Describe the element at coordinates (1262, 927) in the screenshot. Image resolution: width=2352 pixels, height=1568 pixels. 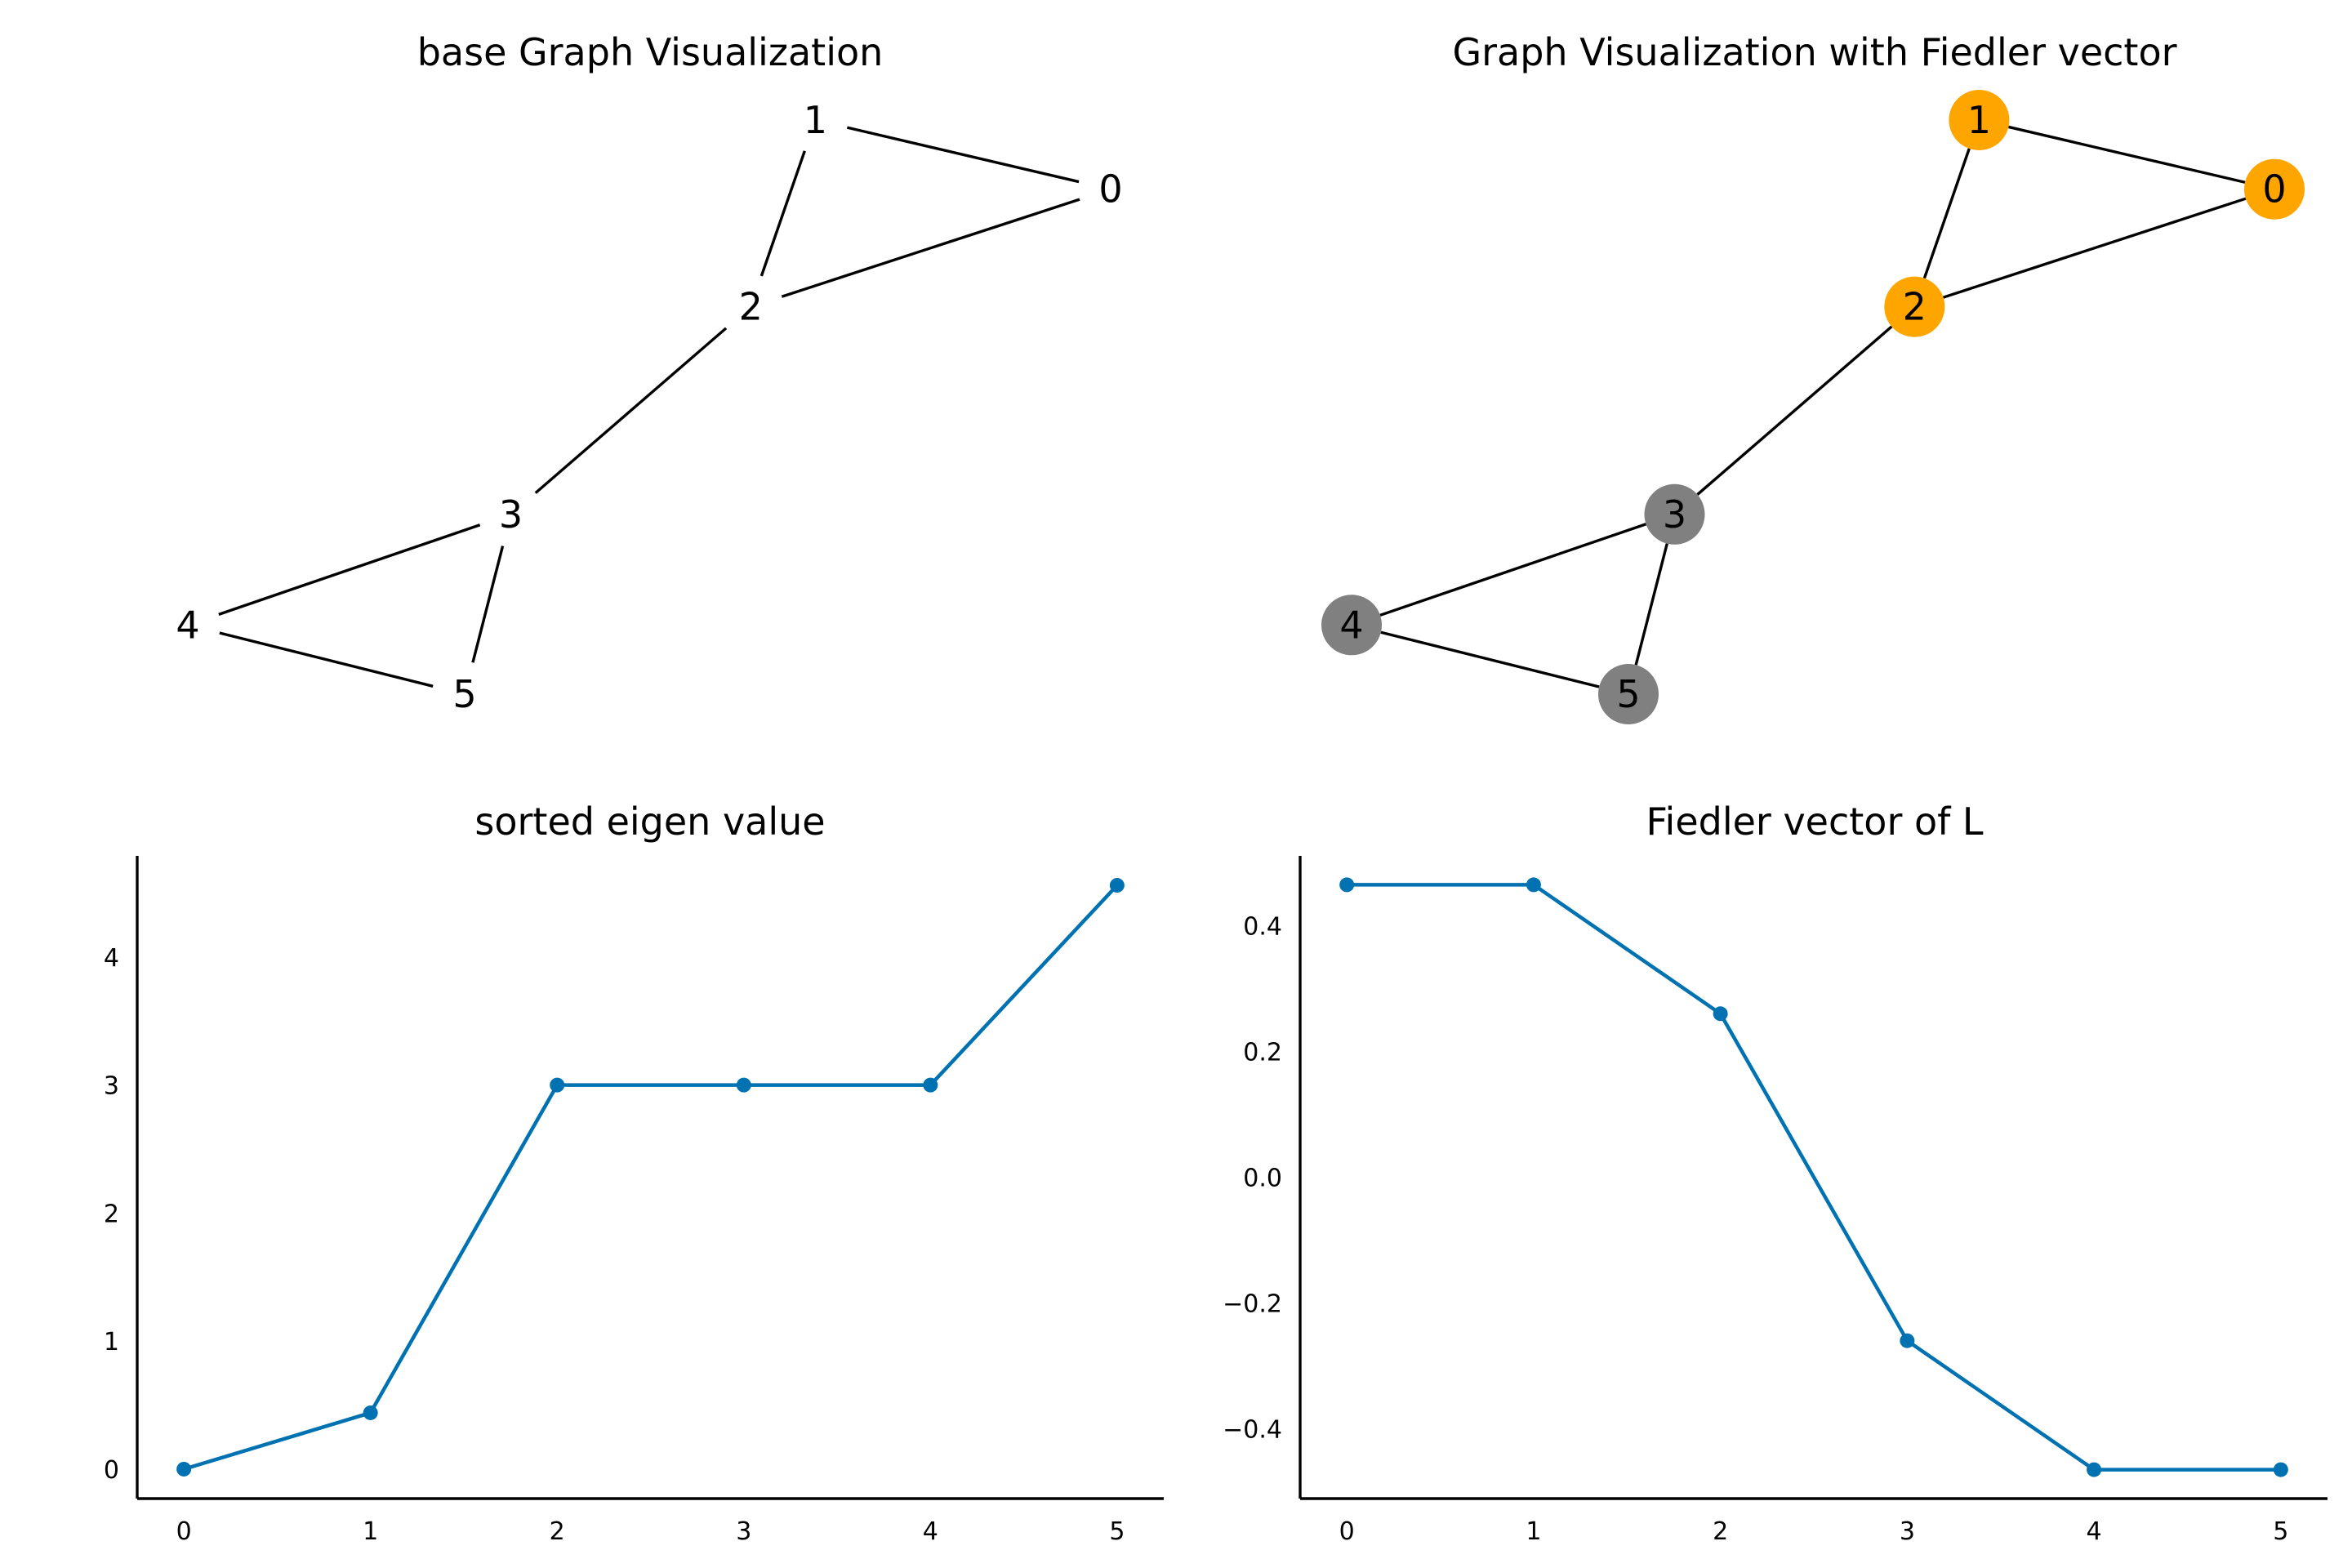
I see `y-tick-label: 0.4` at that location.